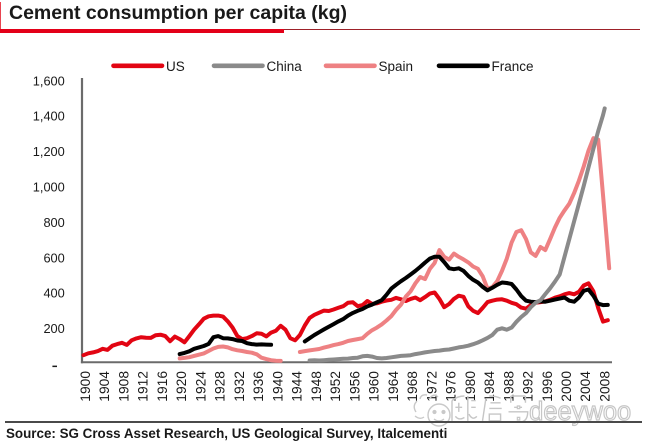 The height and width of the screenshot is (446, 645). Describe the element at coordinates (53, 328) in the screenshot. I see `svg-text: 200` at that location.